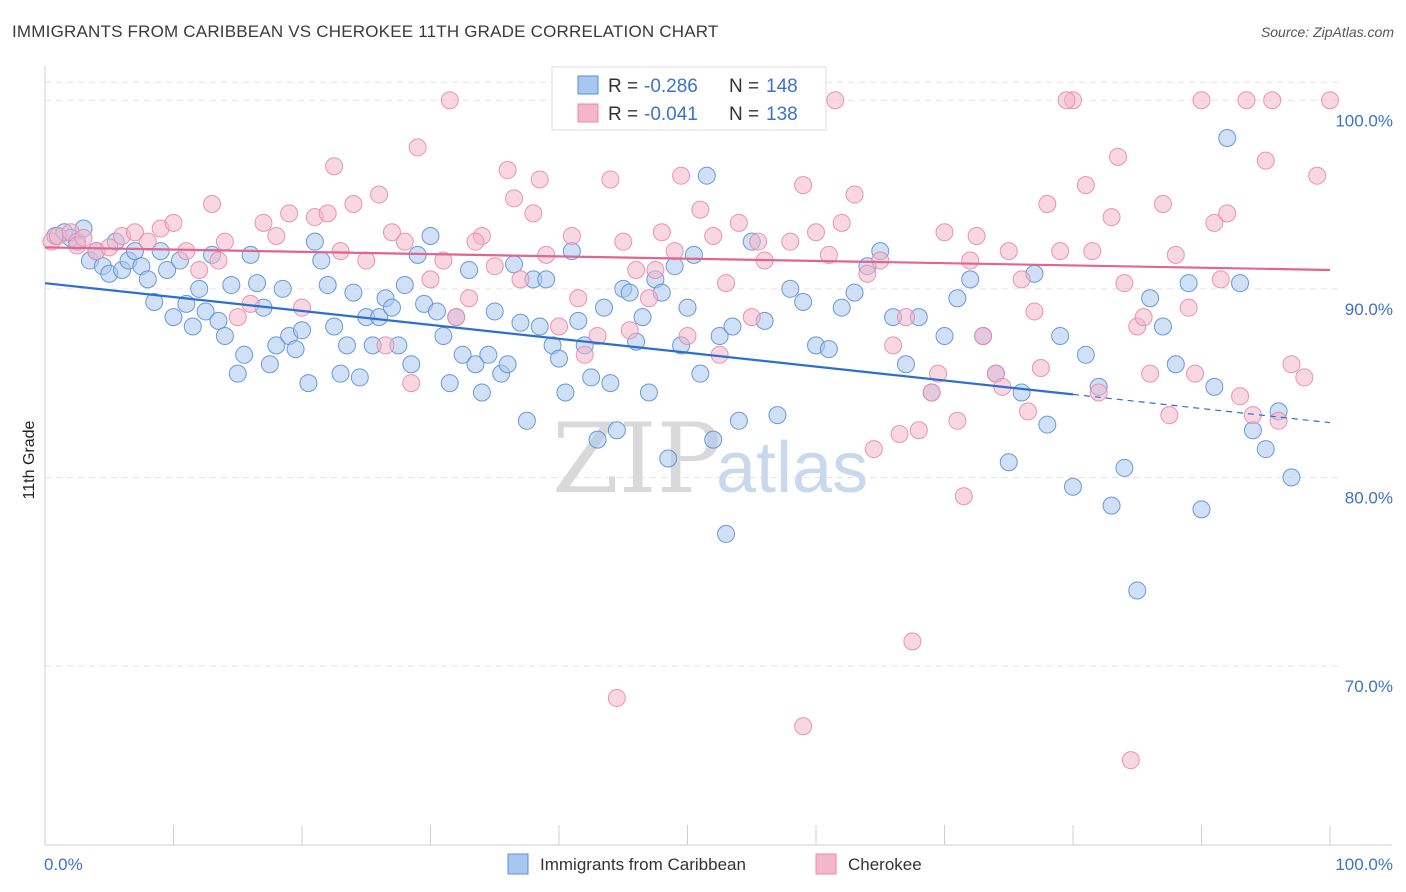 This screenshot has width=1406, height=892. Describe the element at coordinates (1364, 403) in the screenshot. I see `y-tick-labels: 100.0% 90.0% 80.0% 70.0%` at that location.